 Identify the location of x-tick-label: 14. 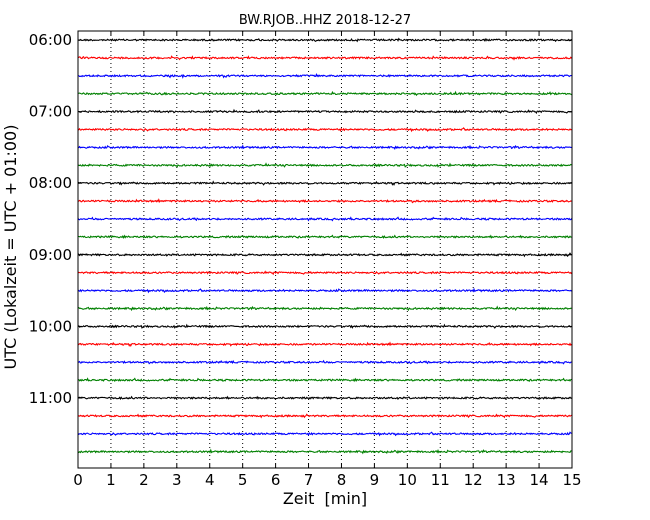
(539, 480).